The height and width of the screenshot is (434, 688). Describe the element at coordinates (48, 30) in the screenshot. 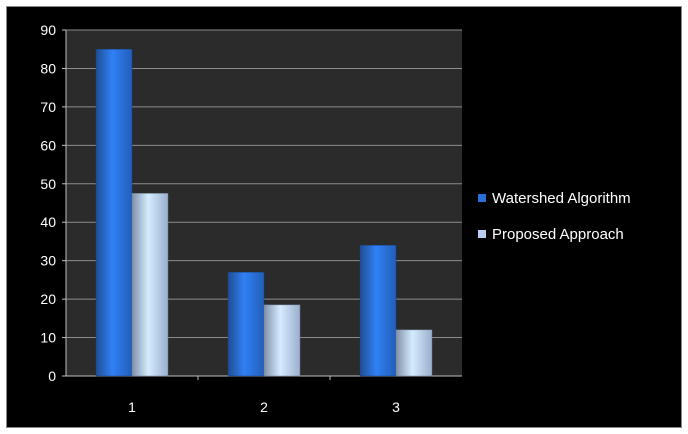

I see `y-tick-label: 90` at that location.